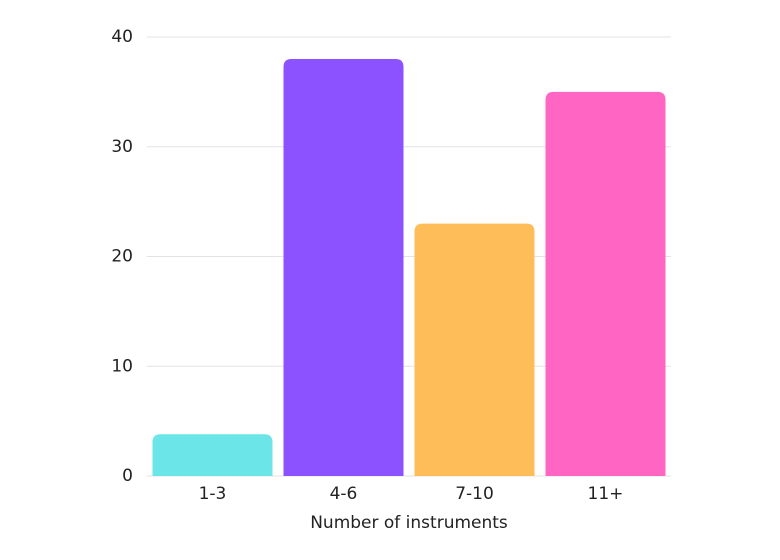 This screenshot has height=560, width=780. What do you see at coordinates (344, 494) in the screenshot?
I see `x-tick-label: 4-6` at bounding box center [344, 494].